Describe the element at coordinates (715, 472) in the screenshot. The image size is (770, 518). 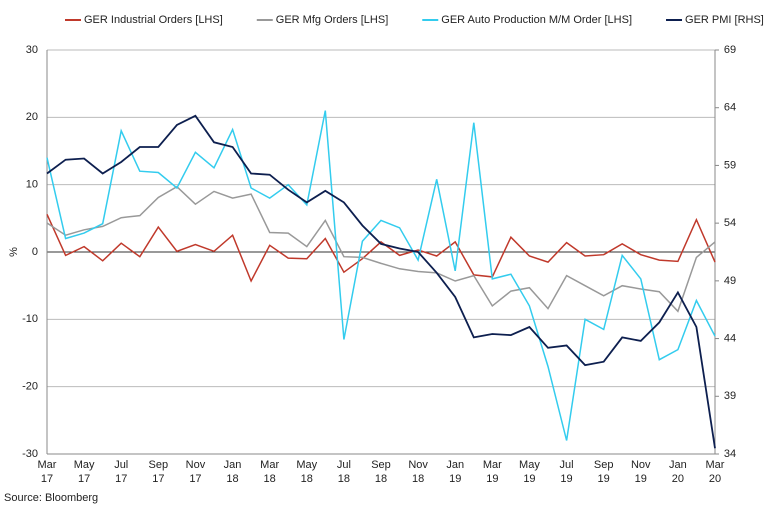
I see `x-tick-label: Mar 20` at that location.